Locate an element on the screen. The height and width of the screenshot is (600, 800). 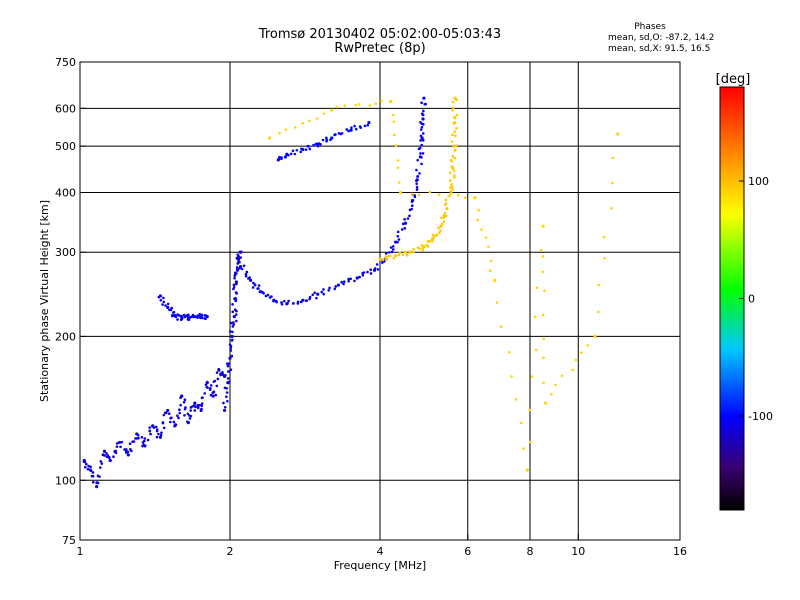
x-tick-label: 6 is located at coordinates (467, 551).